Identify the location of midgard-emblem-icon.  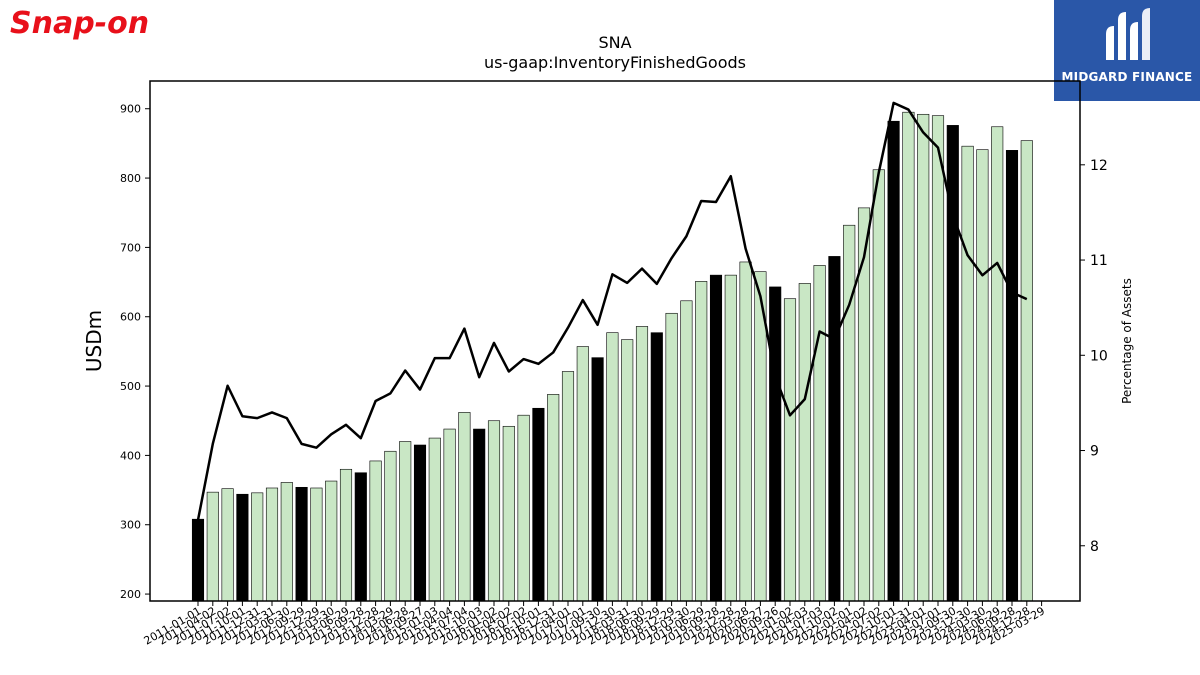
(1128, 34).